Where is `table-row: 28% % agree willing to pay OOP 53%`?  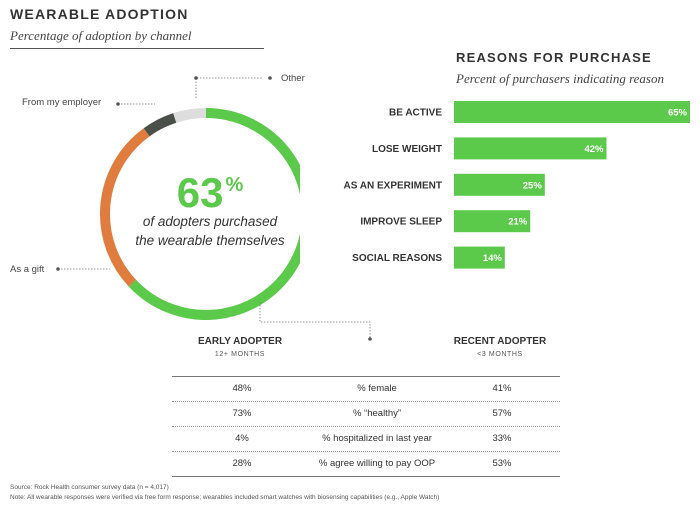 table-row: 28% % agree willing to pay OOP 53% is located at coordinates (366, 464).